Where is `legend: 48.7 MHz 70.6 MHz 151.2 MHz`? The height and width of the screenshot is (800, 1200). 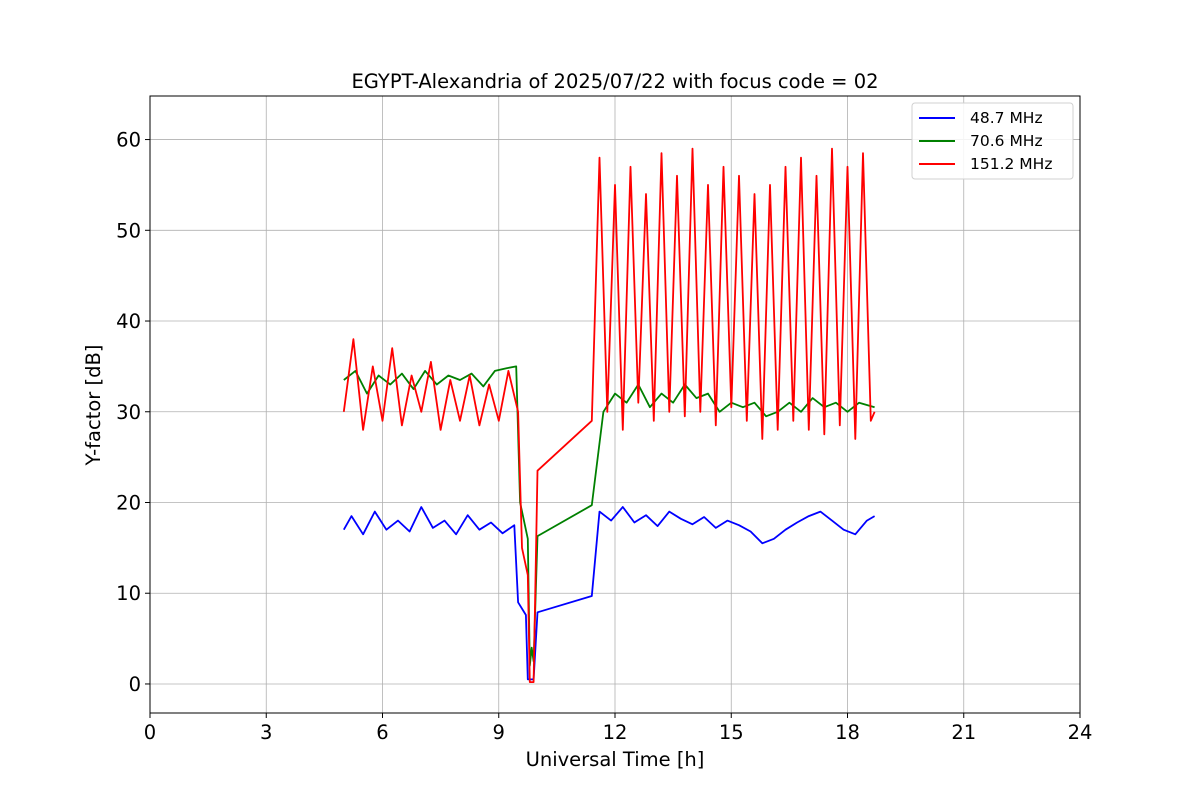
legend: 48.7 MHz 70.6 MHz 151.2 MHz is located at coordinates (992, 141).